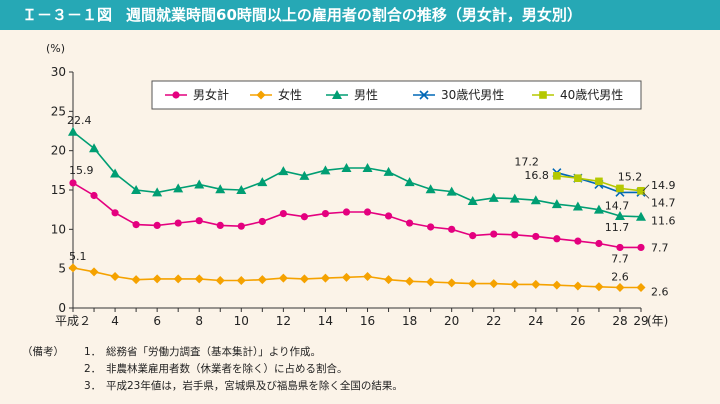  Describe the element at coordinates (241, 321) in the screenshot. I see `x-tick-label: 10` at that location.